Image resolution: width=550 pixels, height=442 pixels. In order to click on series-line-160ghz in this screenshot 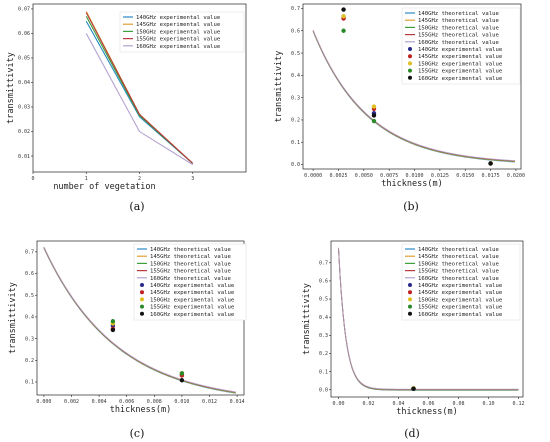, I will do `click(139, 99)`.